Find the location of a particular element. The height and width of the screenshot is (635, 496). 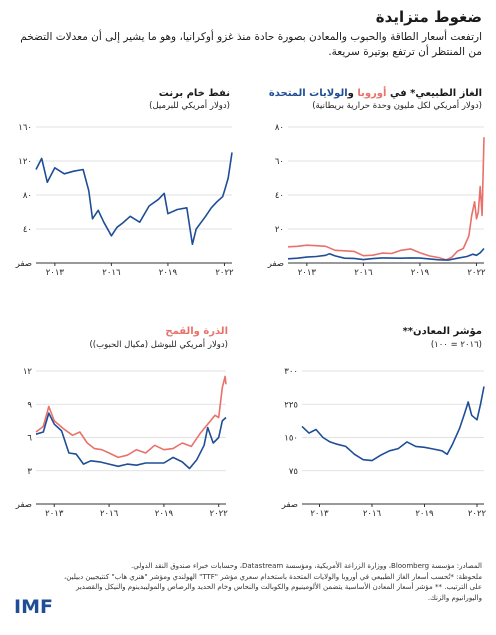

gas-x-tick-label: ٢٠١٣ is located at coordinates (307, 273).